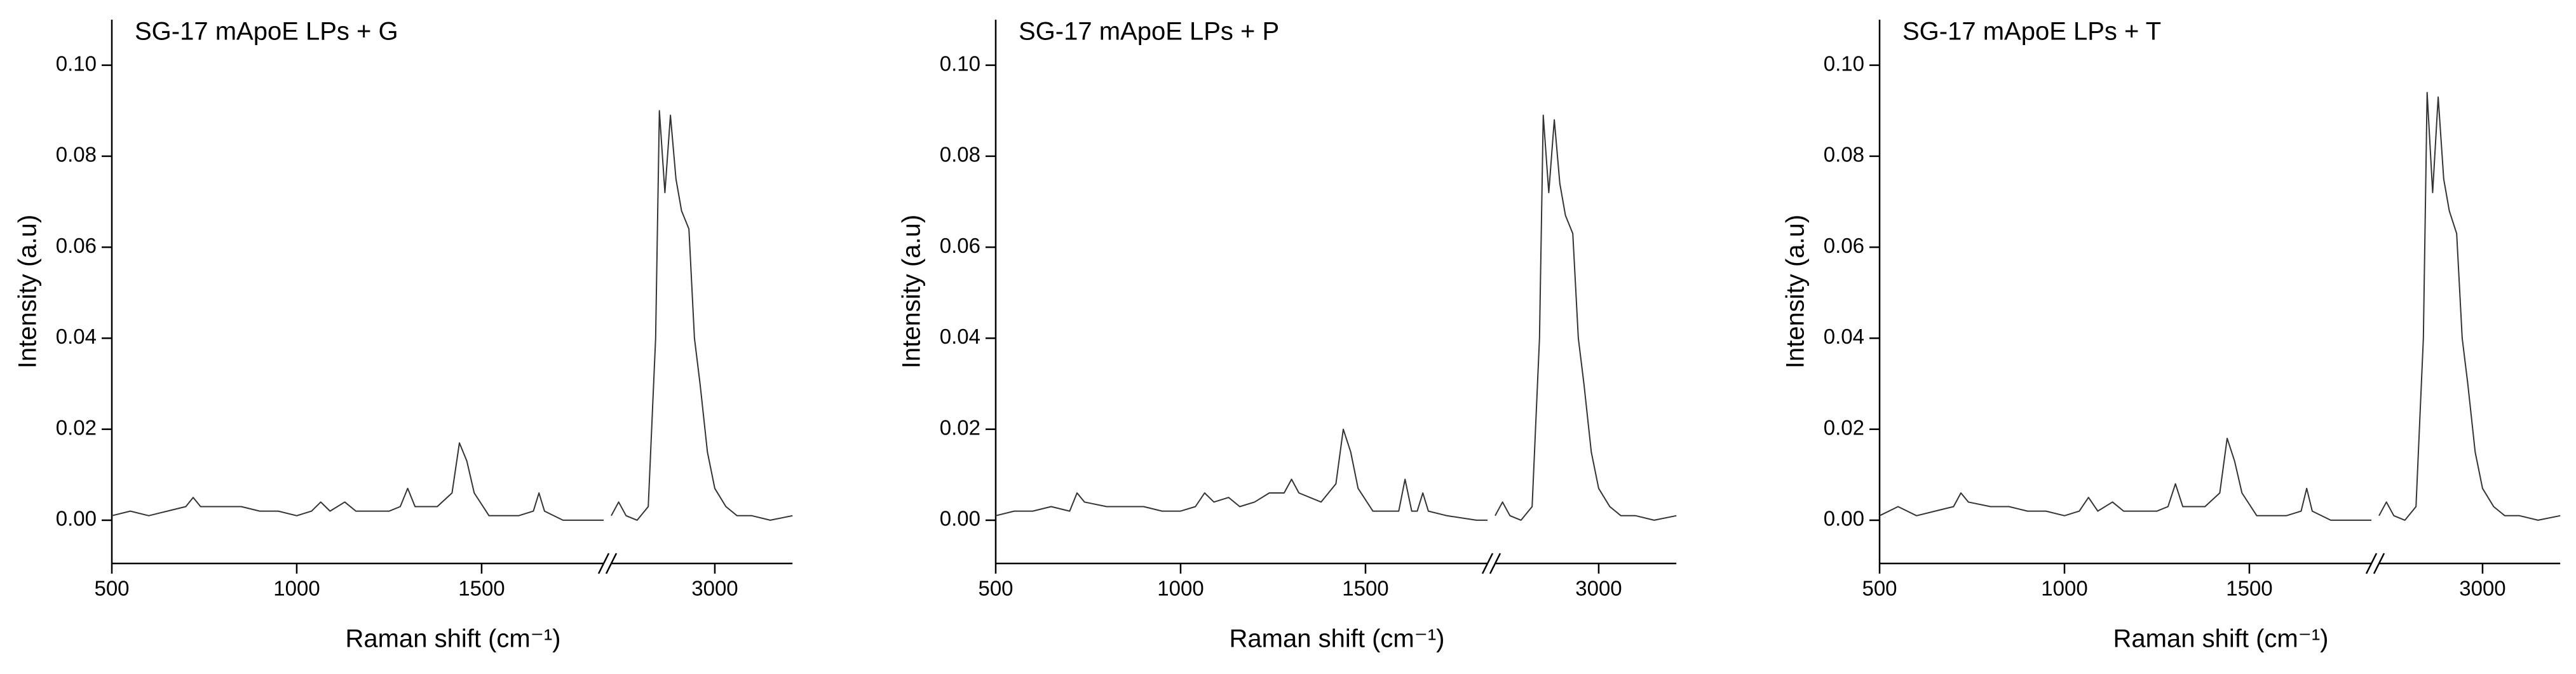 This screenshot has width=2576, height=674. I want to click on chart-title: SG-17 mApoE LPs + P, so click(1149, 32).